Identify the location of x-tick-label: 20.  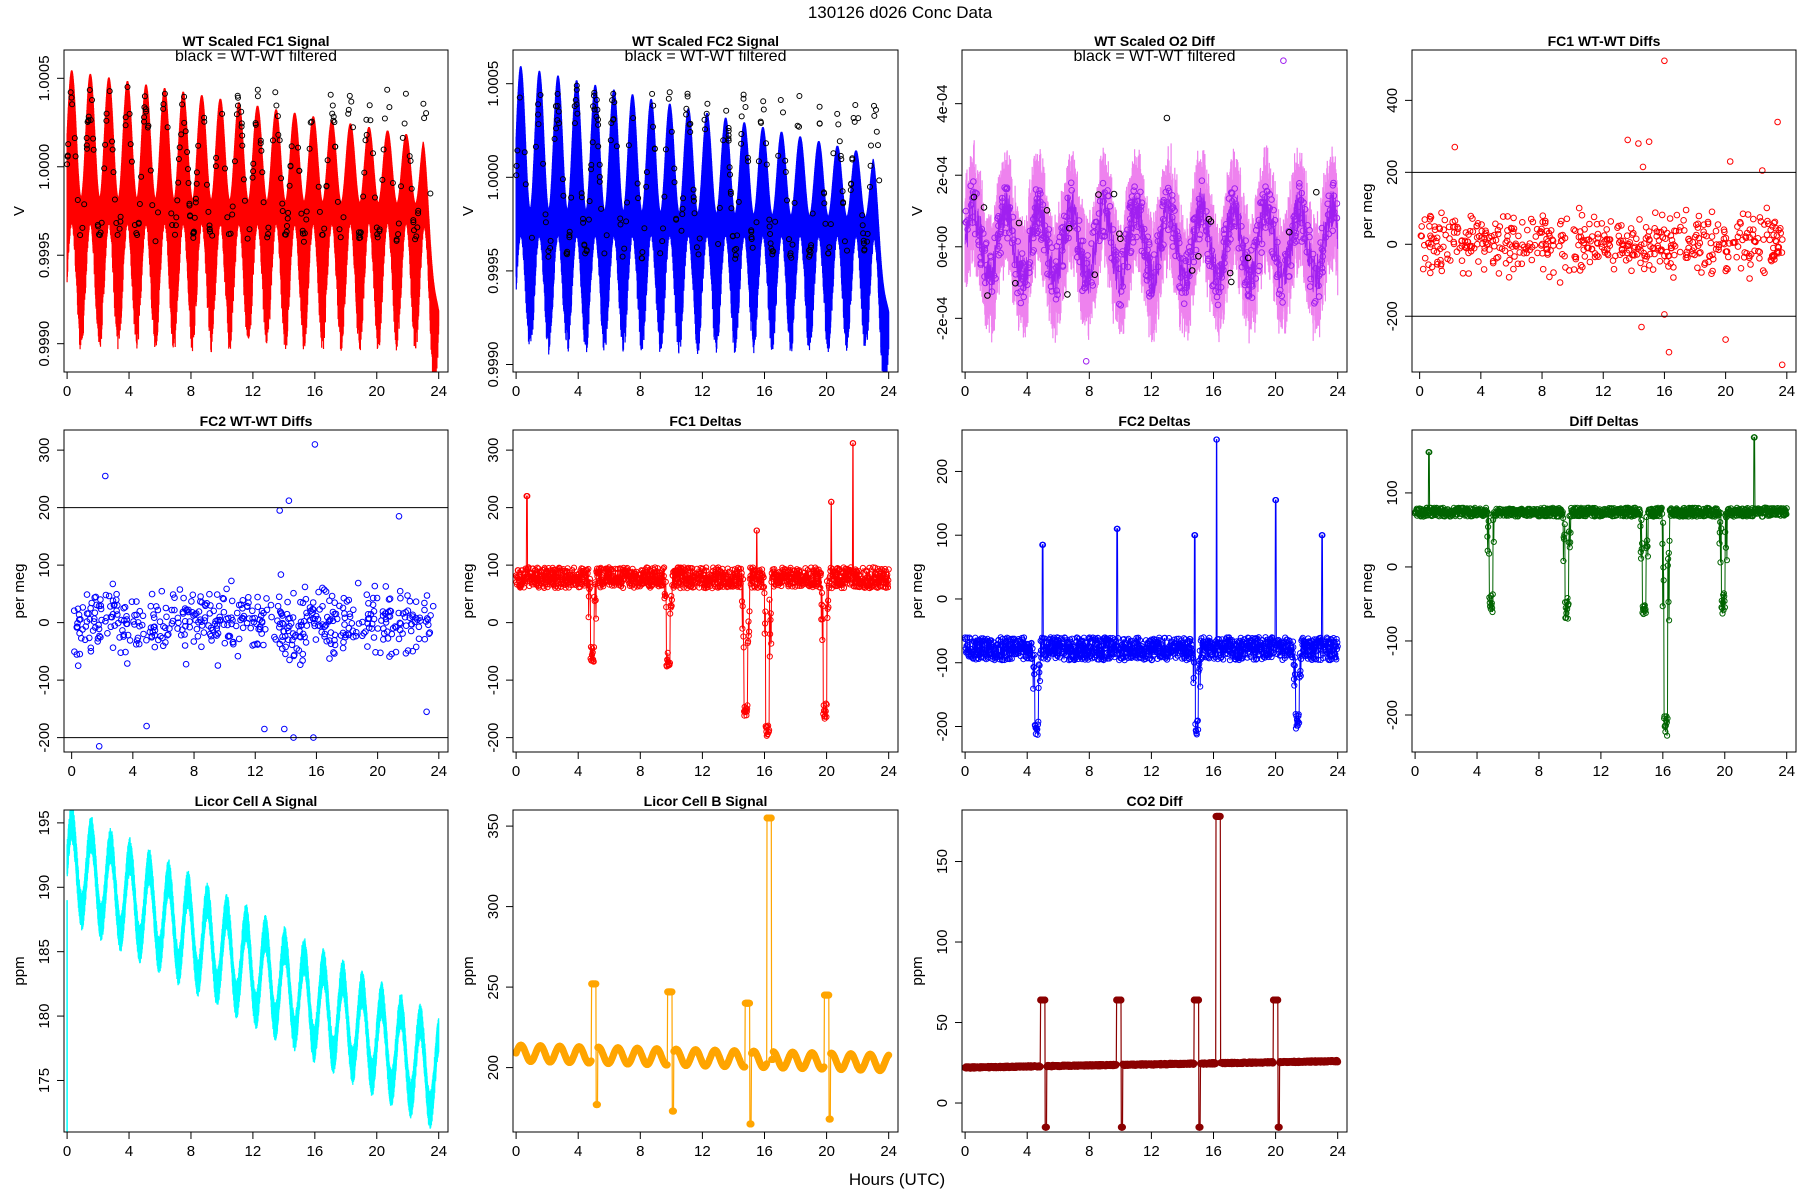
(1275, 391).